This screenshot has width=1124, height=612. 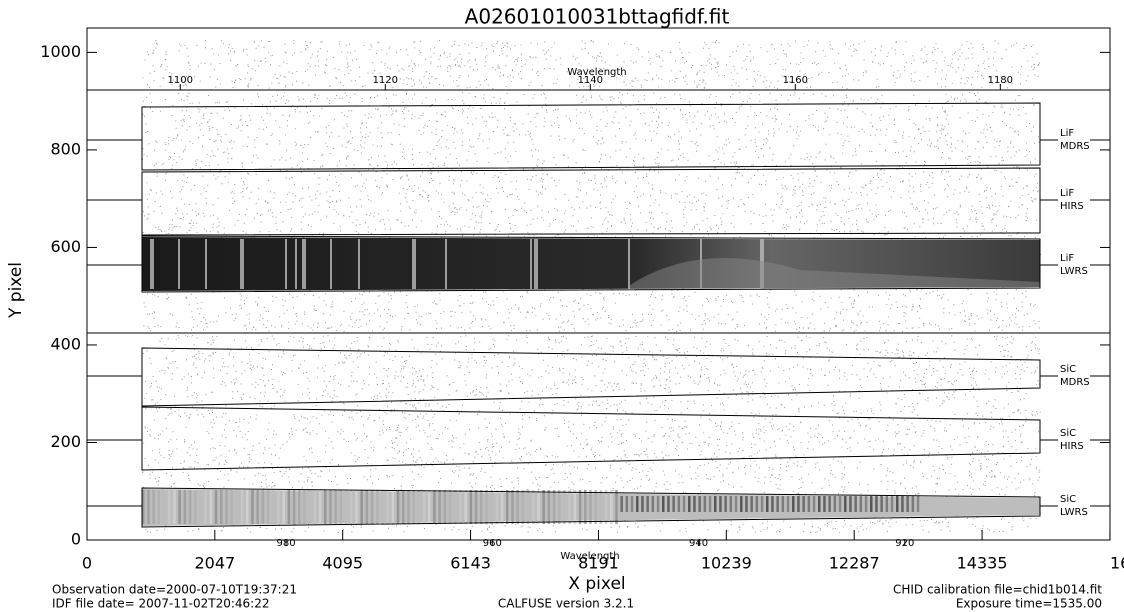 What do you see at coordinates (590, 80) in the screenshot?
I see `wavelength-tick-label: 1140` at bounding box center [590, 80].